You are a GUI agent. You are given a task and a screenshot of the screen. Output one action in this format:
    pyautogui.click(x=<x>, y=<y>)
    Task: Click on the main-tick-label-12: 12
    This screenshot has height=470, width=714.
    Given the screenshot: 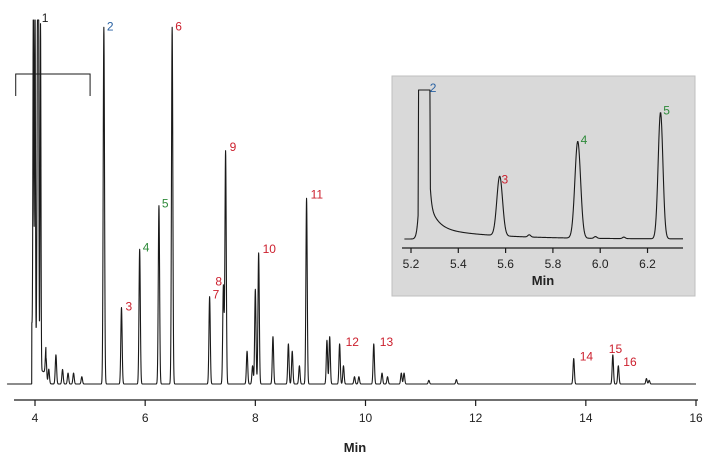 What is the action you would take?
    pyautogui.click(x=476, y=418)
    